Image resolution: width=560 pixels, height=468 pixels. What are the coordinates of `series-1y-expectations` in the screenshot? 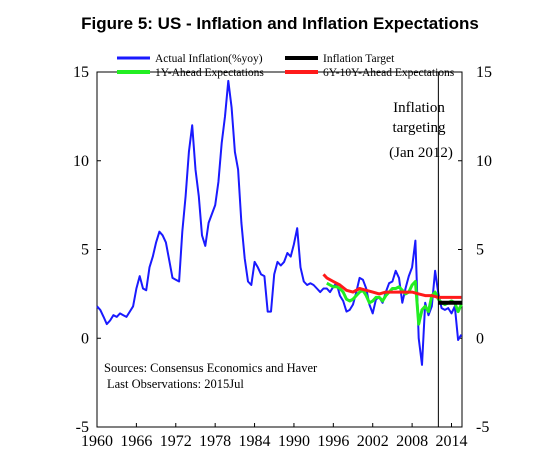 It's located at (394, 303).